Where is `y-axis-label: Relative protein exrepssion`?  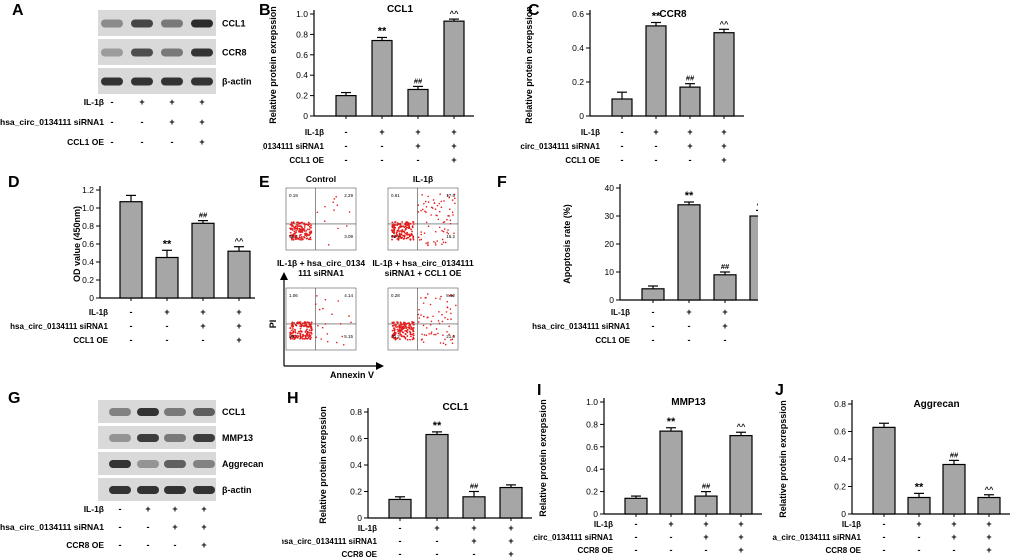 y-axis-label: Relative protein exrepssion is located at coordinates (529, 65).